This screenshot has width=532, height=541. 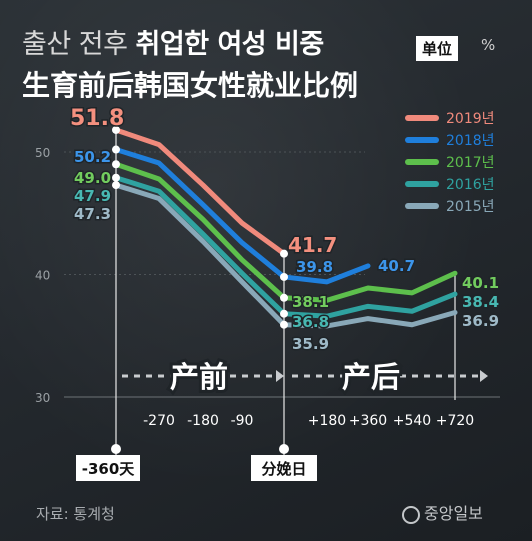 I want to click on title-korean-main: 취업한 여성 비중, so click(x=230, y=44).